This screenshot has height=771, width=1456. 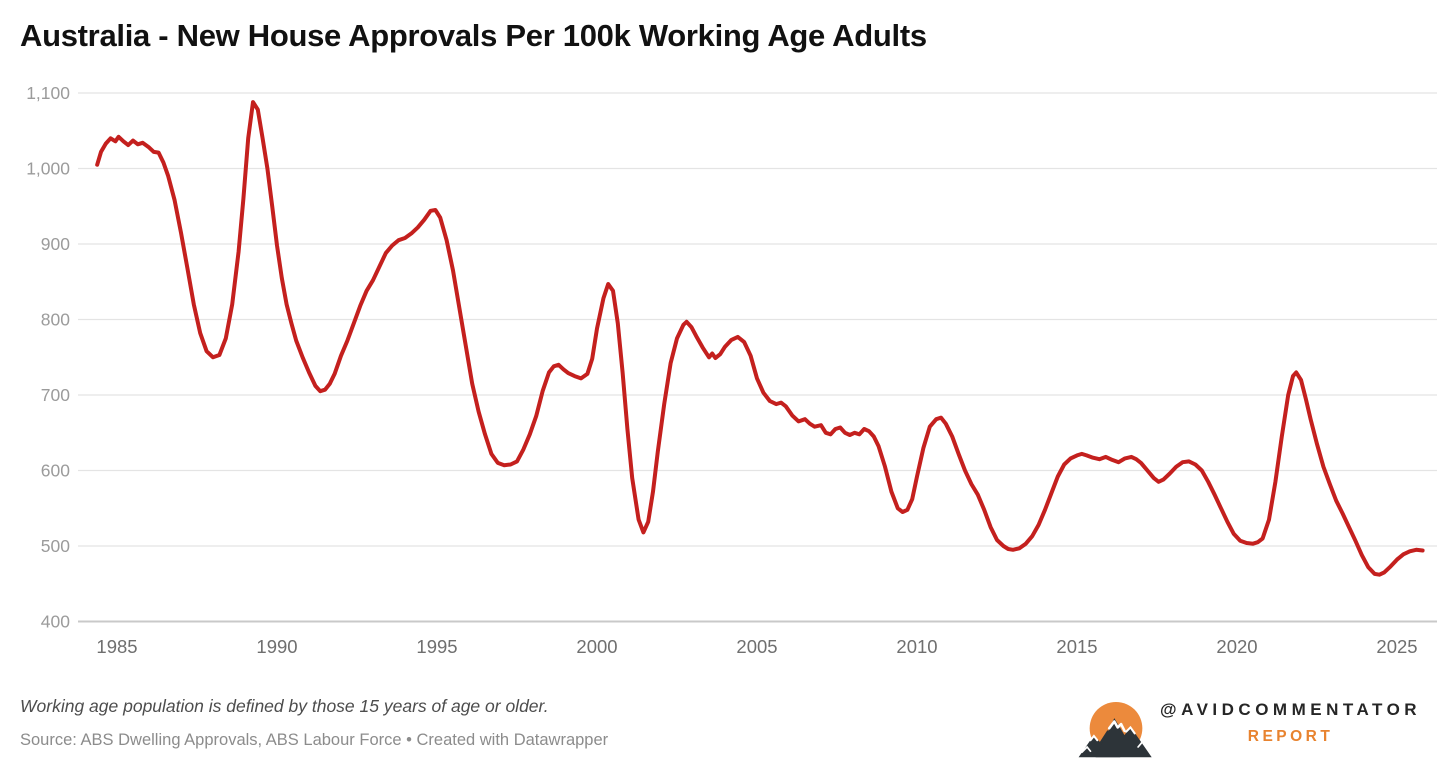 What do you see at coordinates (116, 646) in the screenshot?
I see `x-axis-tick-label: 1985` at bounding box center [116, 646].